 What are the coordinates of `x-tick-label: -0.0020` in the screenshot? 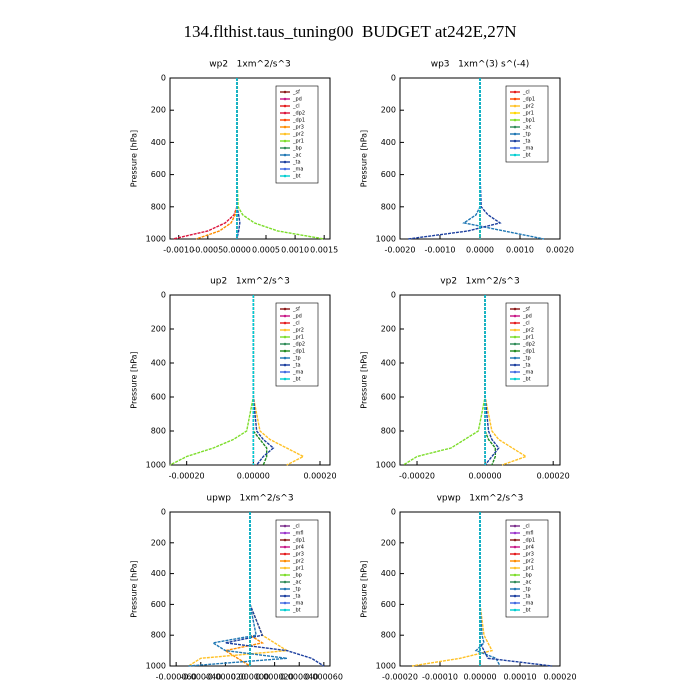 It's located at (400, 250).